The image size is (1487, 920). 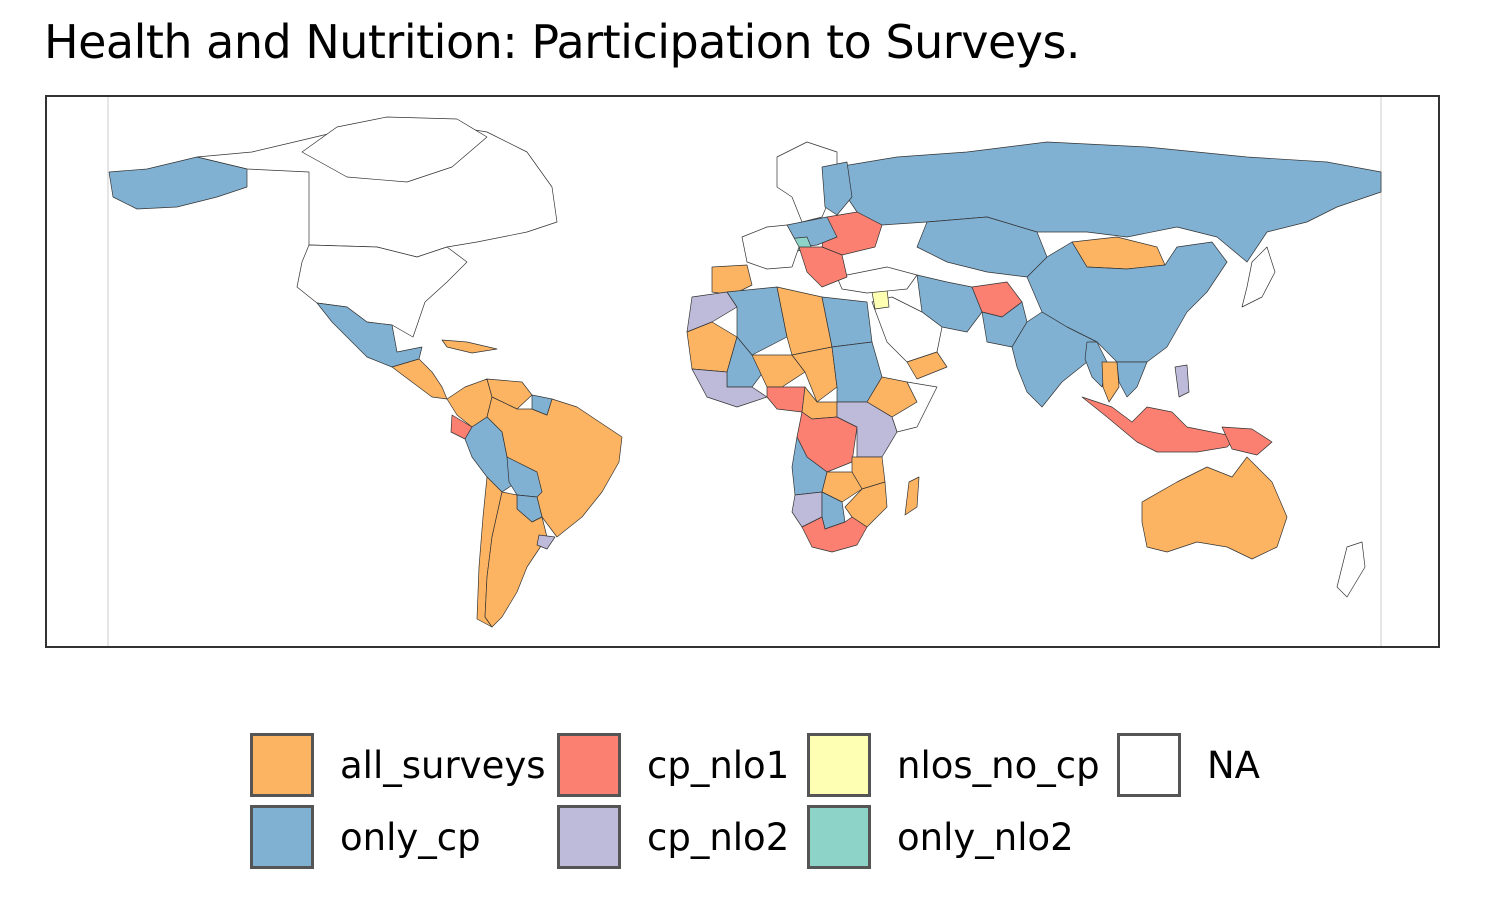 What do you see at coordinates (282, 765) in the screenshot?
I see `legend-swatch-all-surveys` at bounding box center [282, 765].